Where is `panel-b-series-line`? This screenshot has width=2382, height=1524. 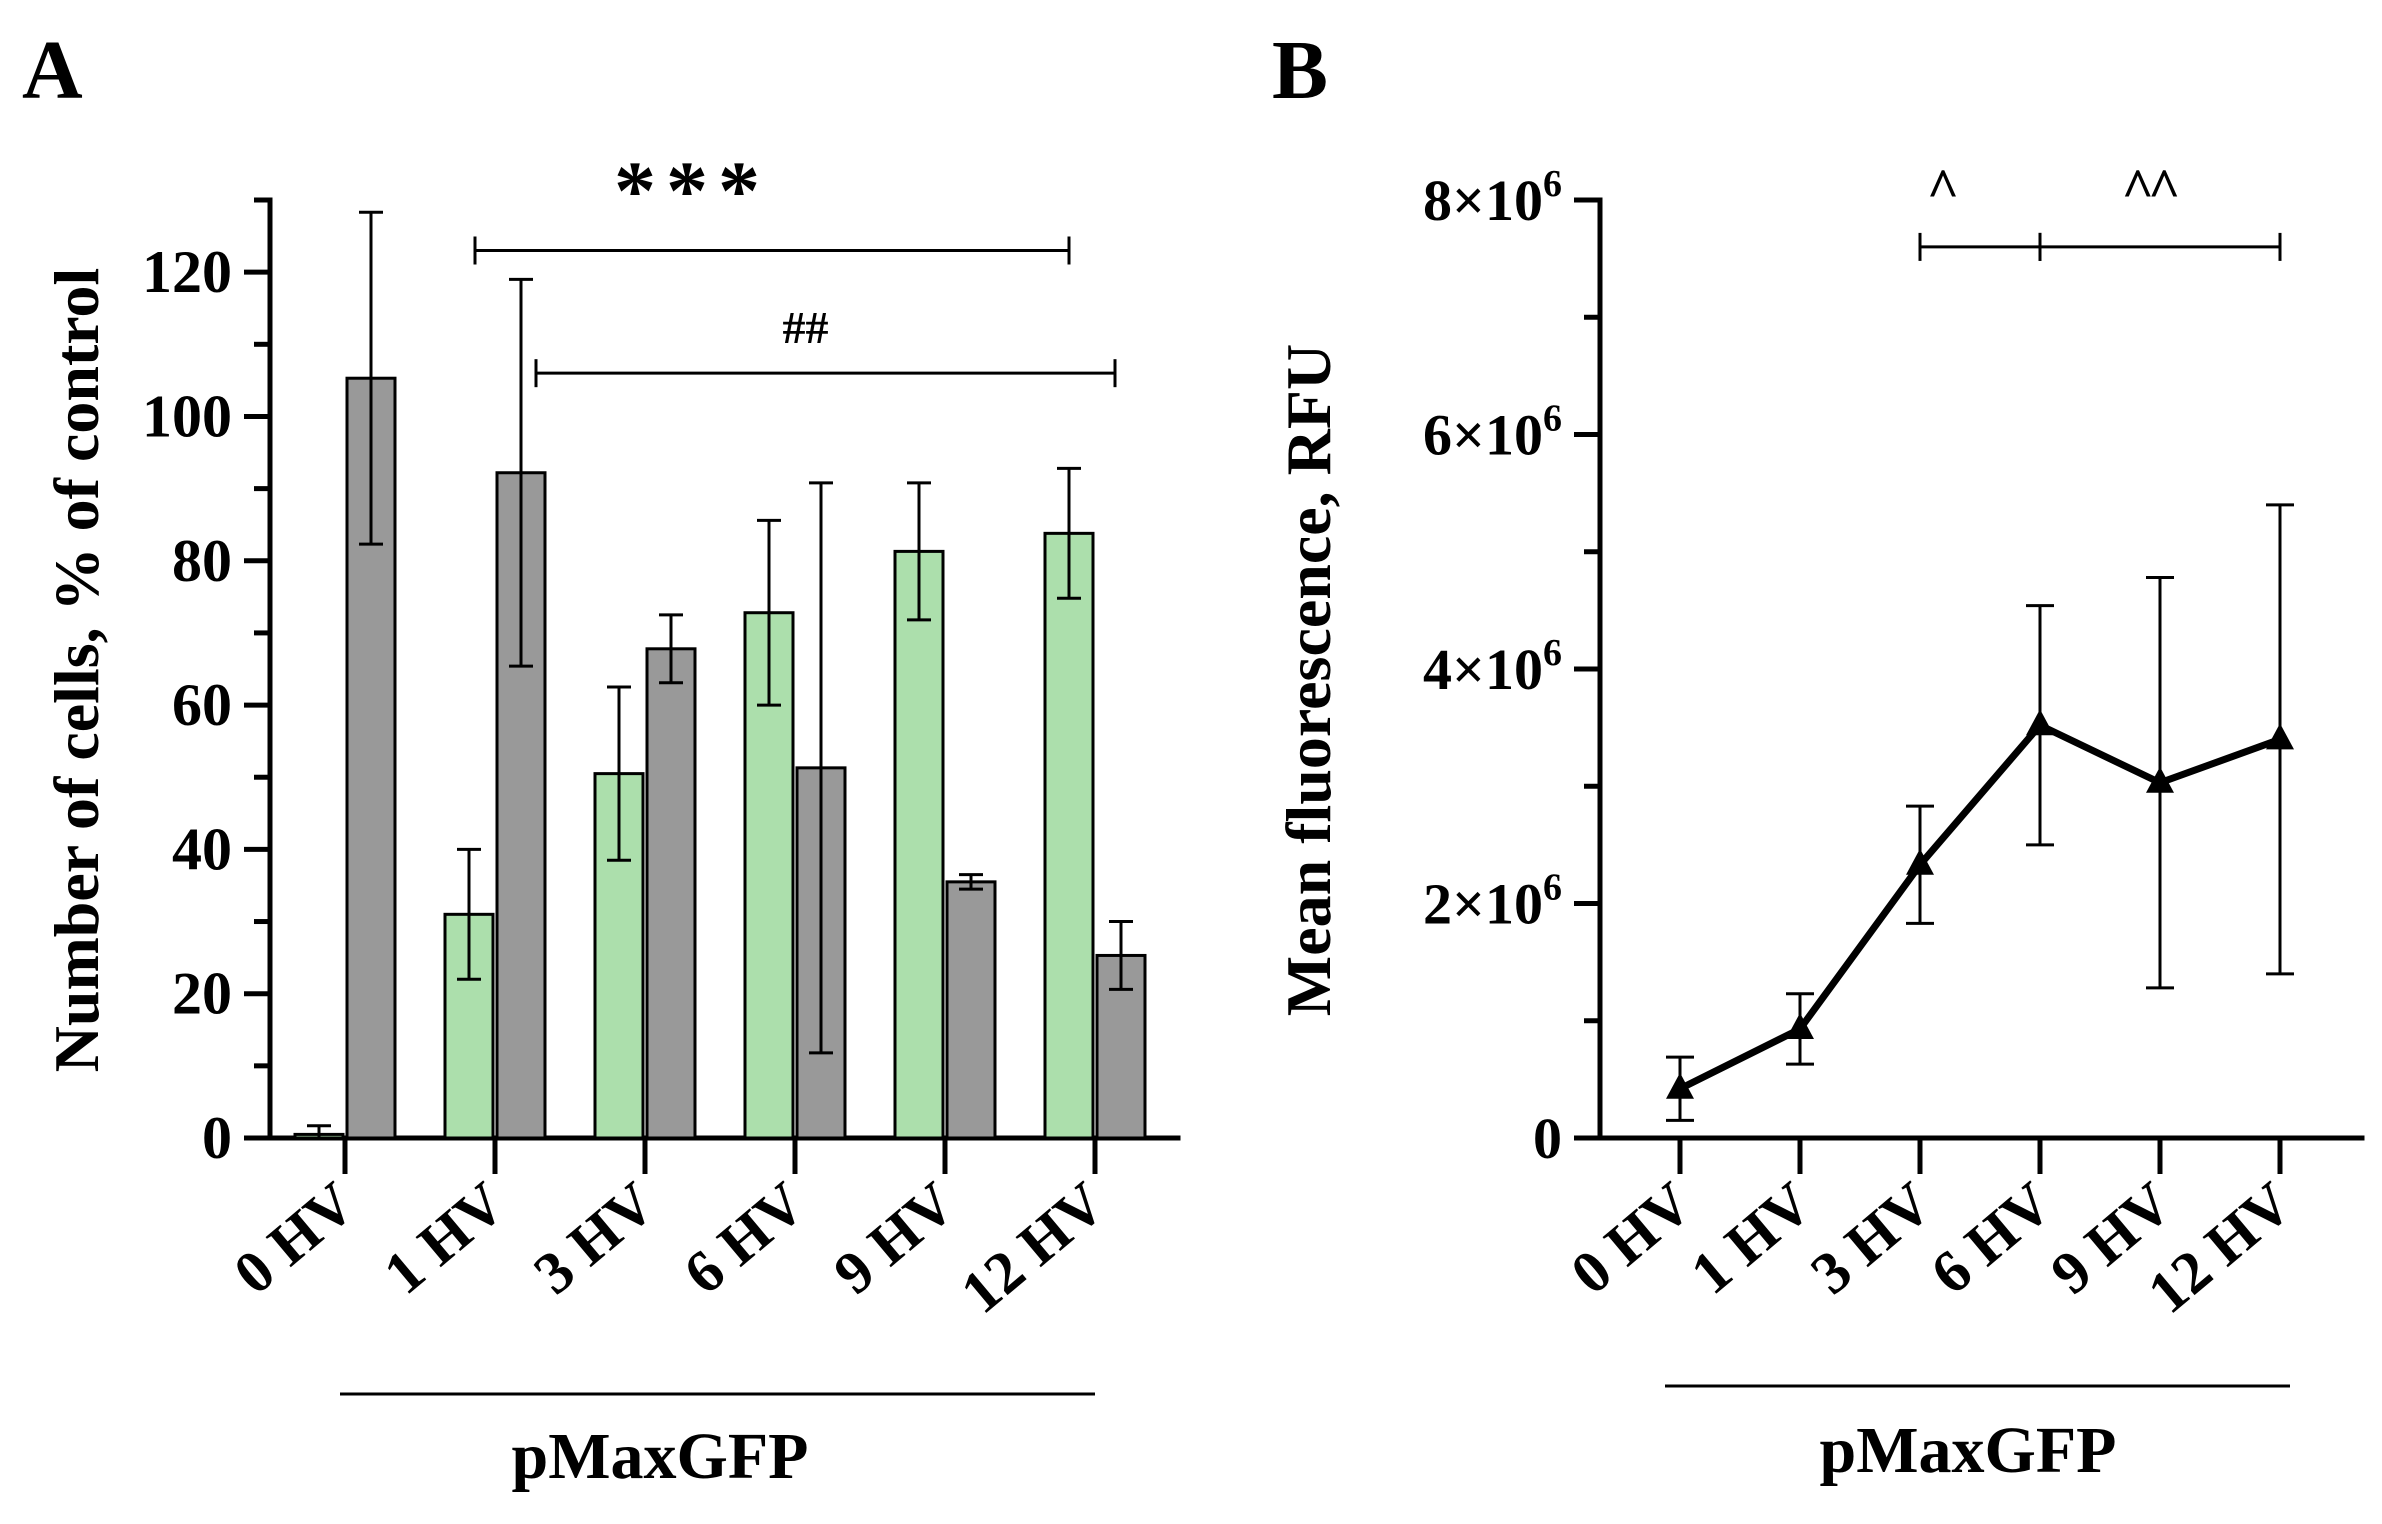 panel-b-series-line is located at coordinates (1980, 906).